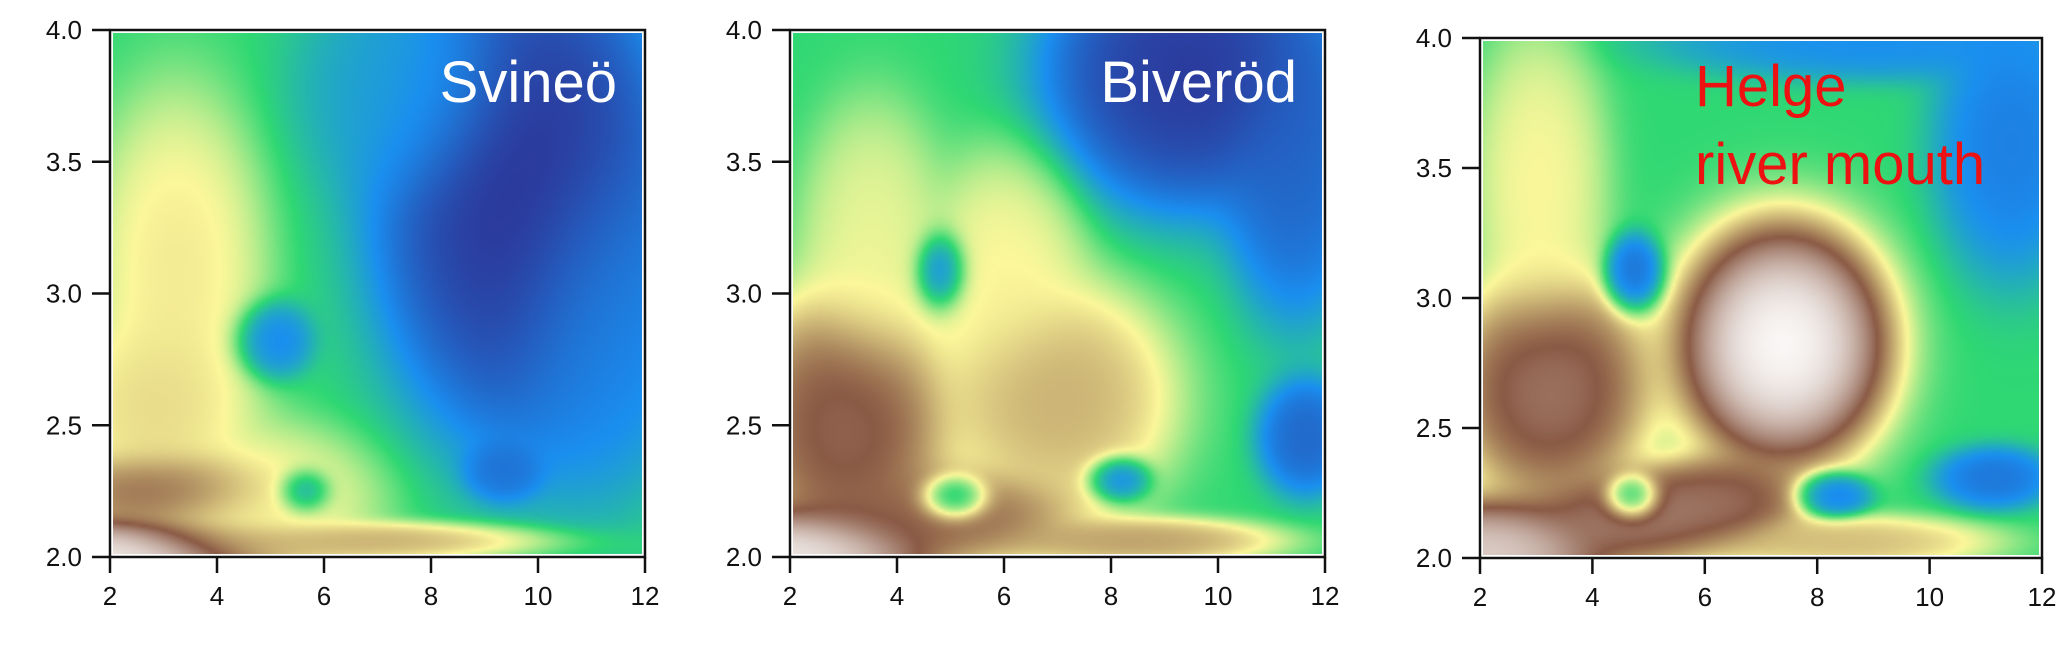 This screenshot has height=662, width=2068. Describe the element at coordinates (1771, 86) in the screenshot. I see `panel-title-line: Helge` at that location.